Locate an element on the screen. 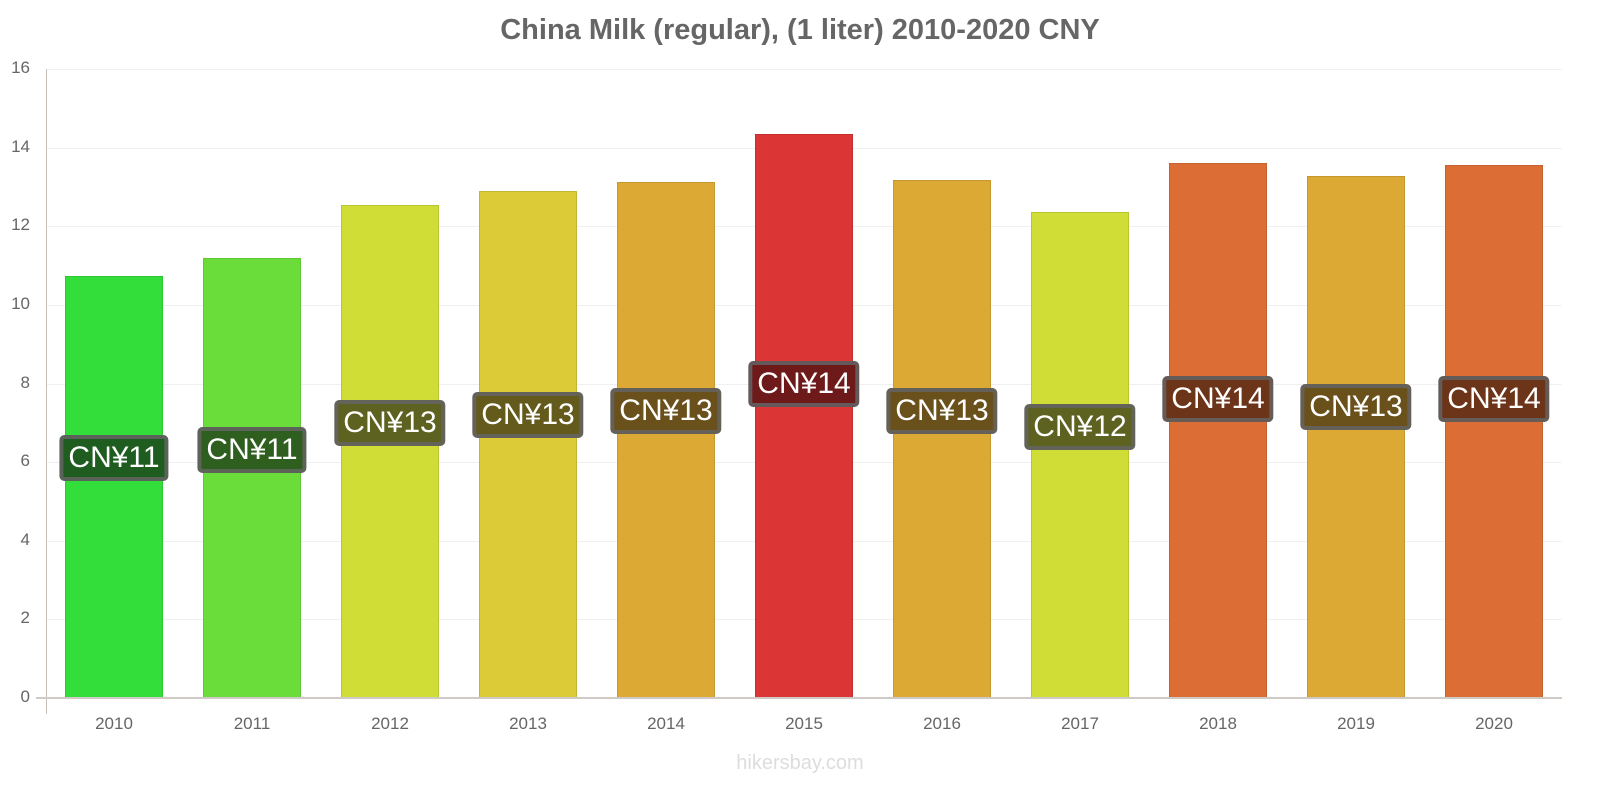 This screenshot has height=800, width=1600. x-tick-label: 2012 is located at coordinates (390, 723).